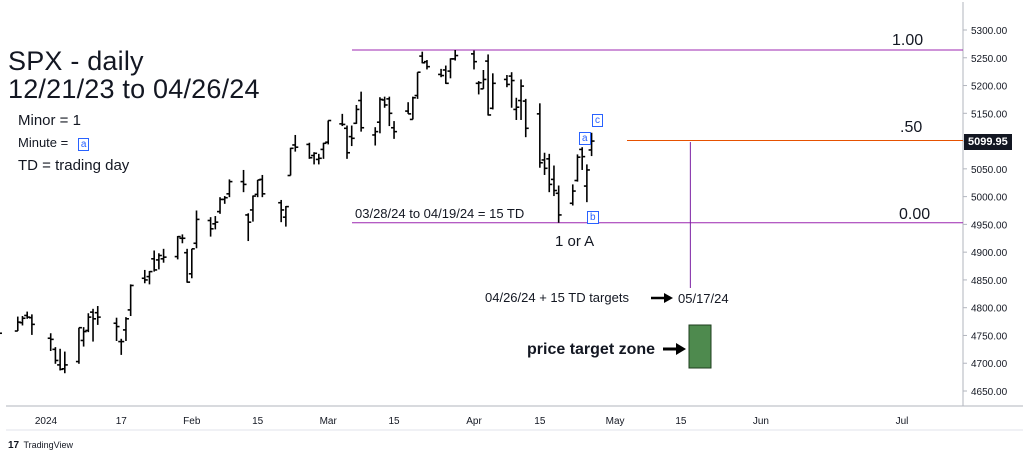 This screenshot has width=1023, height=457. I want to click on wave-b-box: b, so click(593, 217).